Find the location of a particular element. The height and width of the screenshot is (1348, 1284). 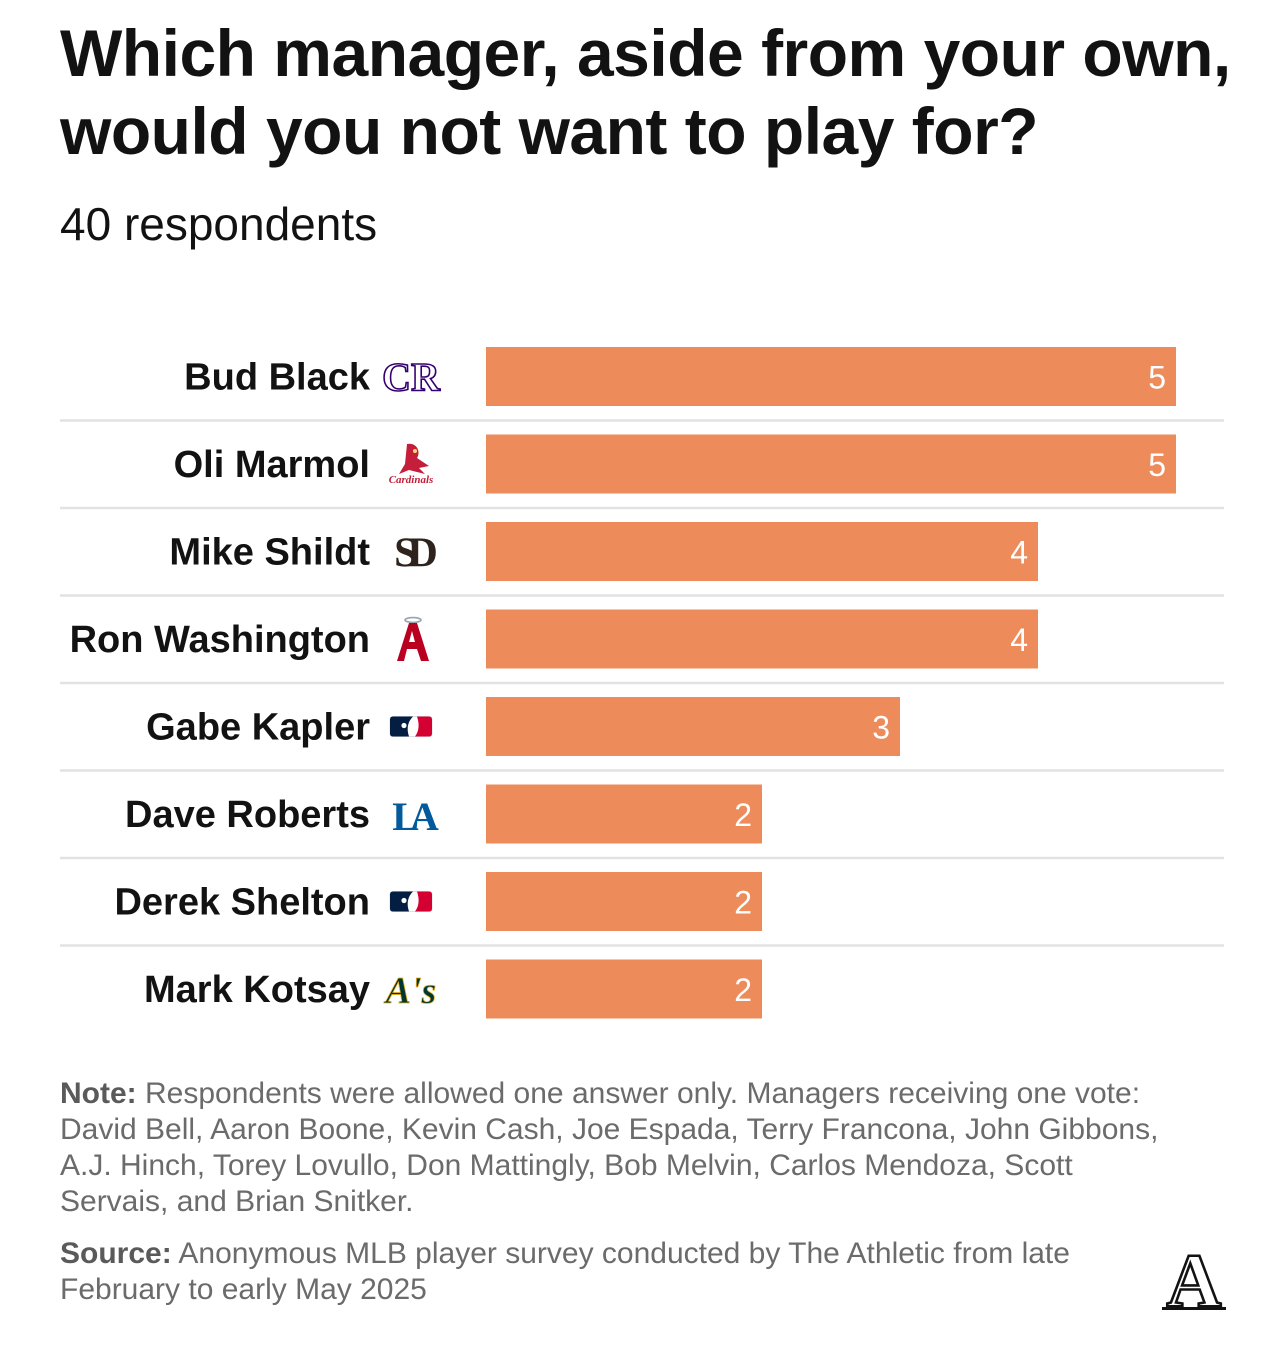

bar-row: Dave Roberts 2 is located at coordinates (443, 814).